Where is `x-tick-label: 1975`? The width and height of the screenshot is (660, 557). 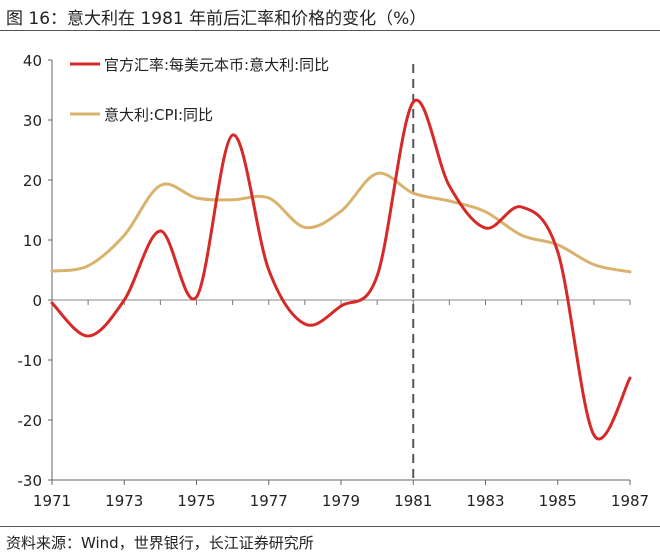 x-tick-label: 1975 is located at coordinates (196, 501).